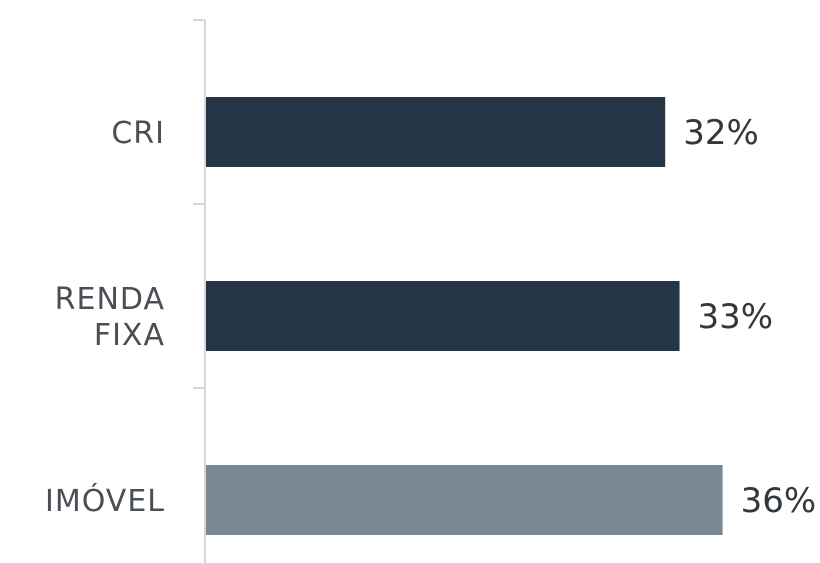 The height and width of the screenshot is (563, 820). What do you see at coordinates (779, 501) in the screenshot?
I see `data-label: 36%` at bounding box center [779, 501].